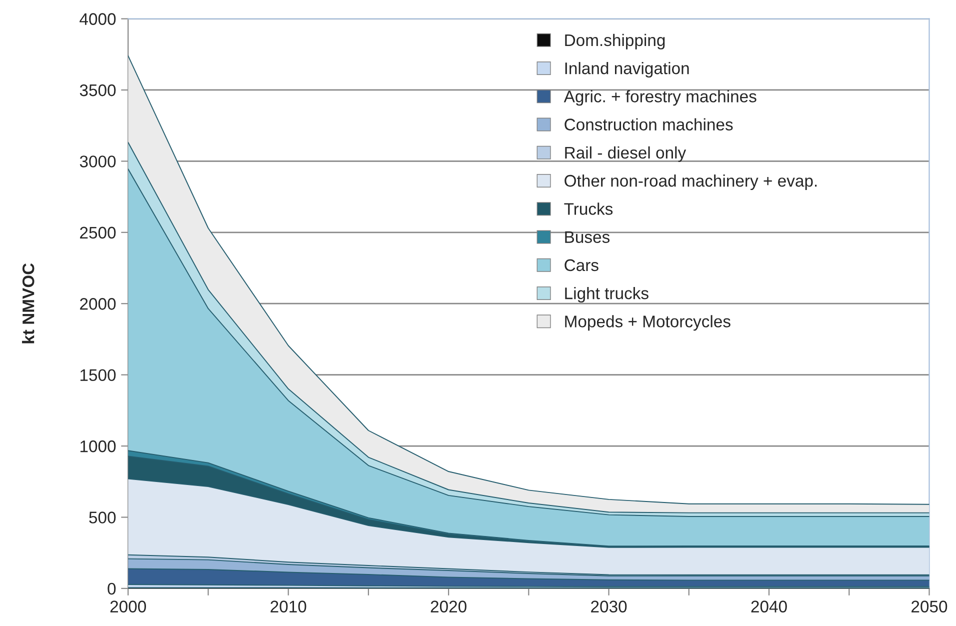  I want to click on legend-label: Construction machines, so click(648, 124).